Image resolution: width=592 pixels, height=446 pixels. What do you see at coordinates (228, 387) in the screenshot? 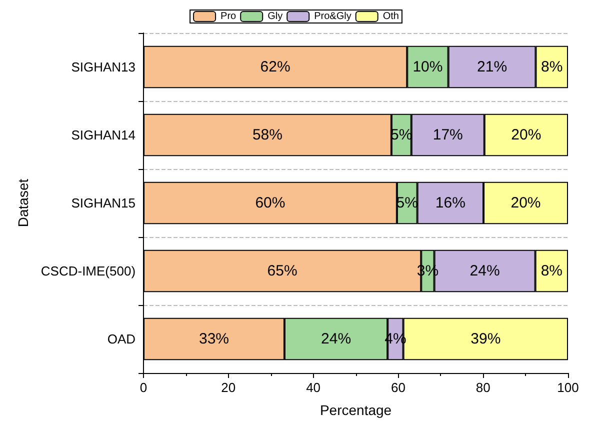
I see `x-tick-label: 20` at bounding box center [228, 387].